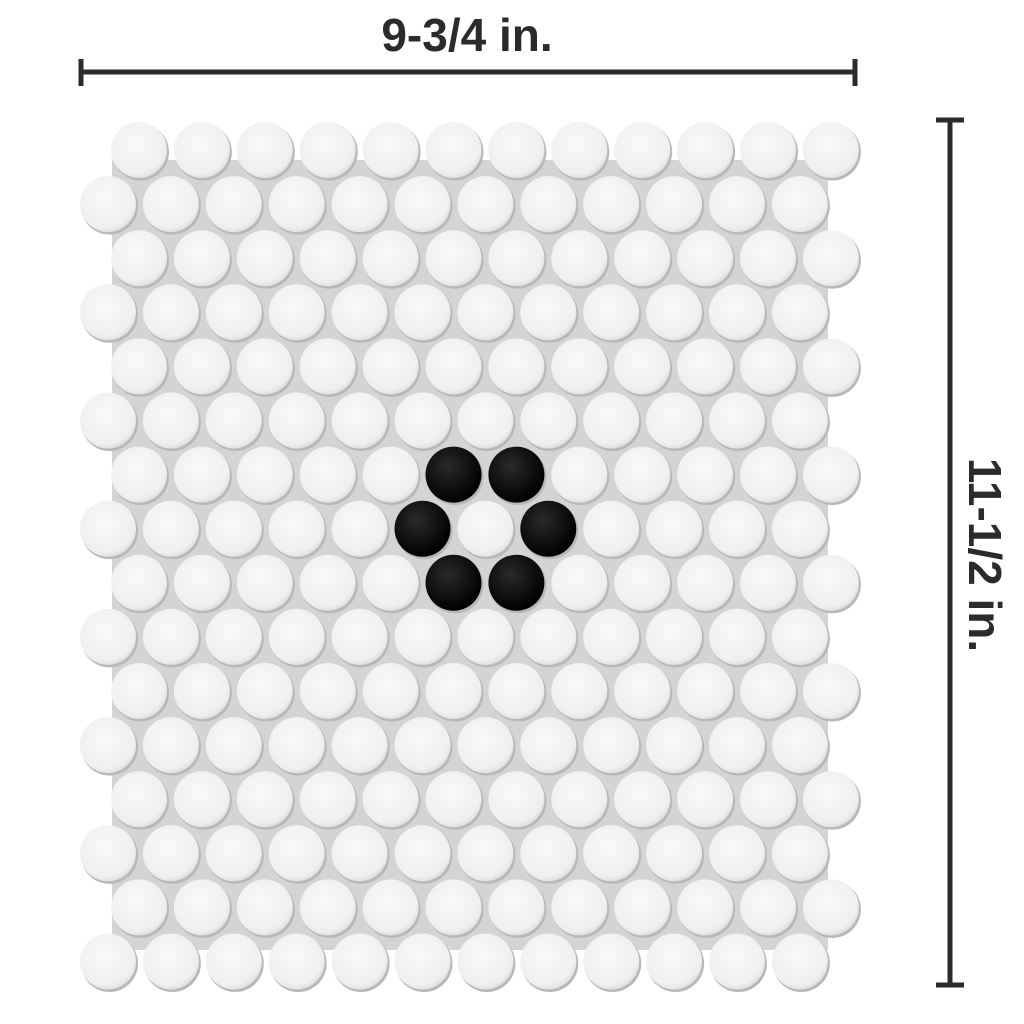 The image size is (1024, 1024). Describe the element at coordinates (985, 555) in the screenshot. I see `height-label: 11-1/2 in.` at that location.